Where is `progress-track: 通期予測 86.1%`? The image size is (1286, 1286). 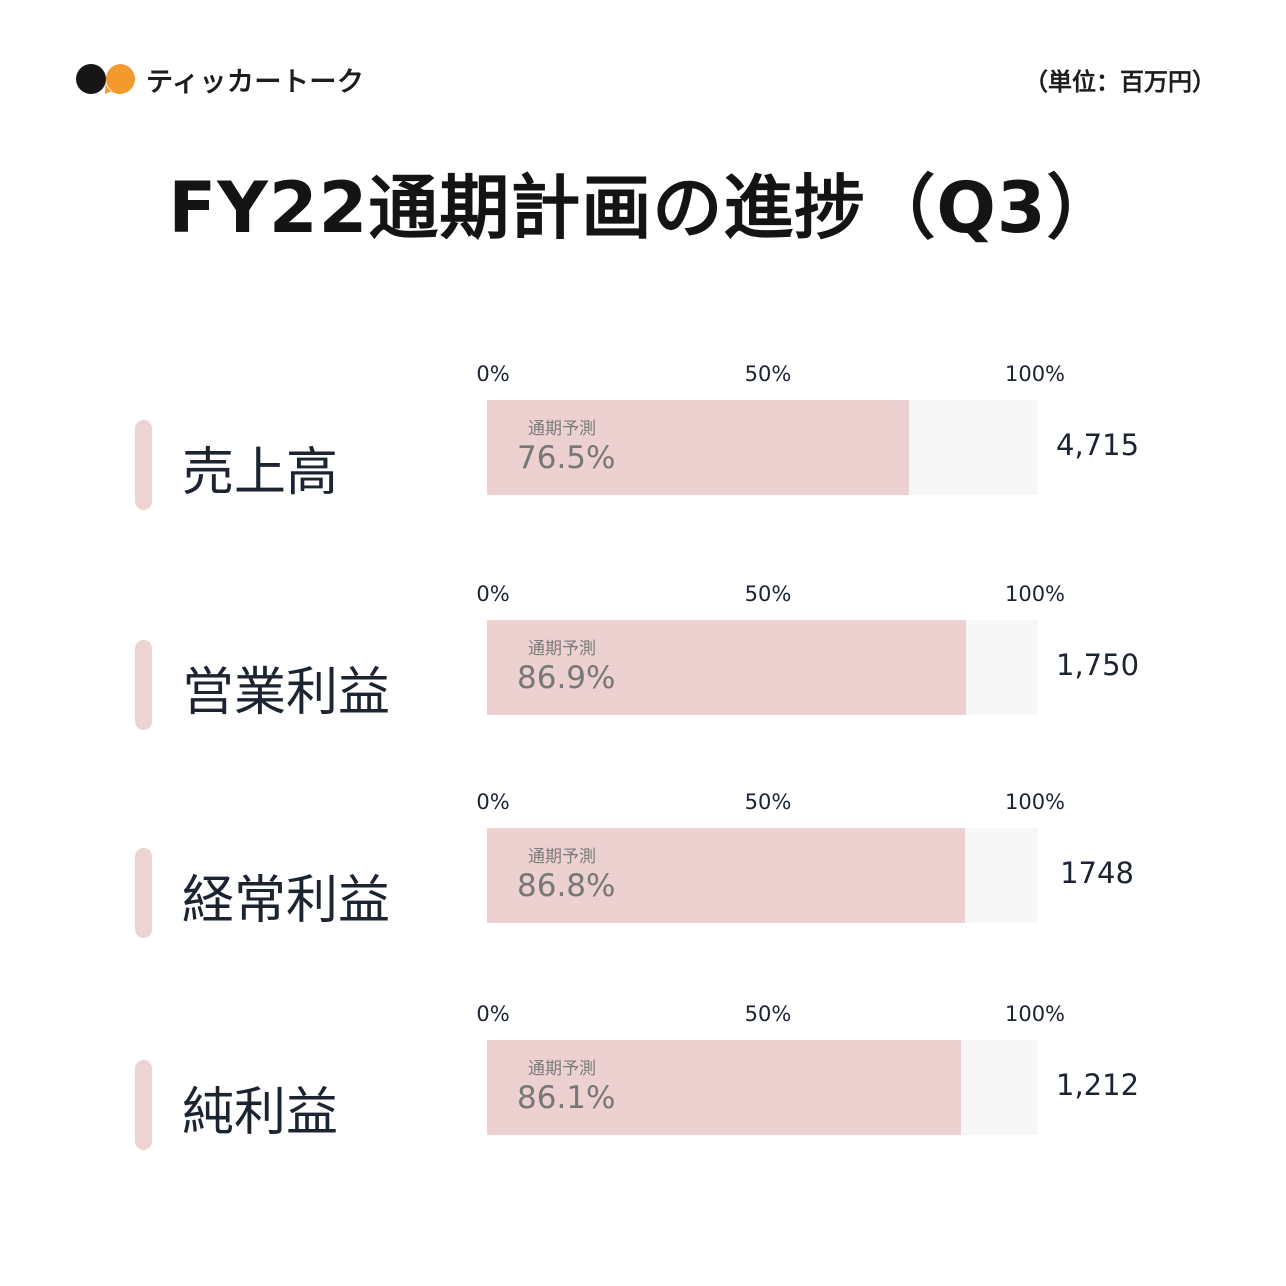 progress-track: 通期予測 86.1% is located at coordinates (762, 1087).